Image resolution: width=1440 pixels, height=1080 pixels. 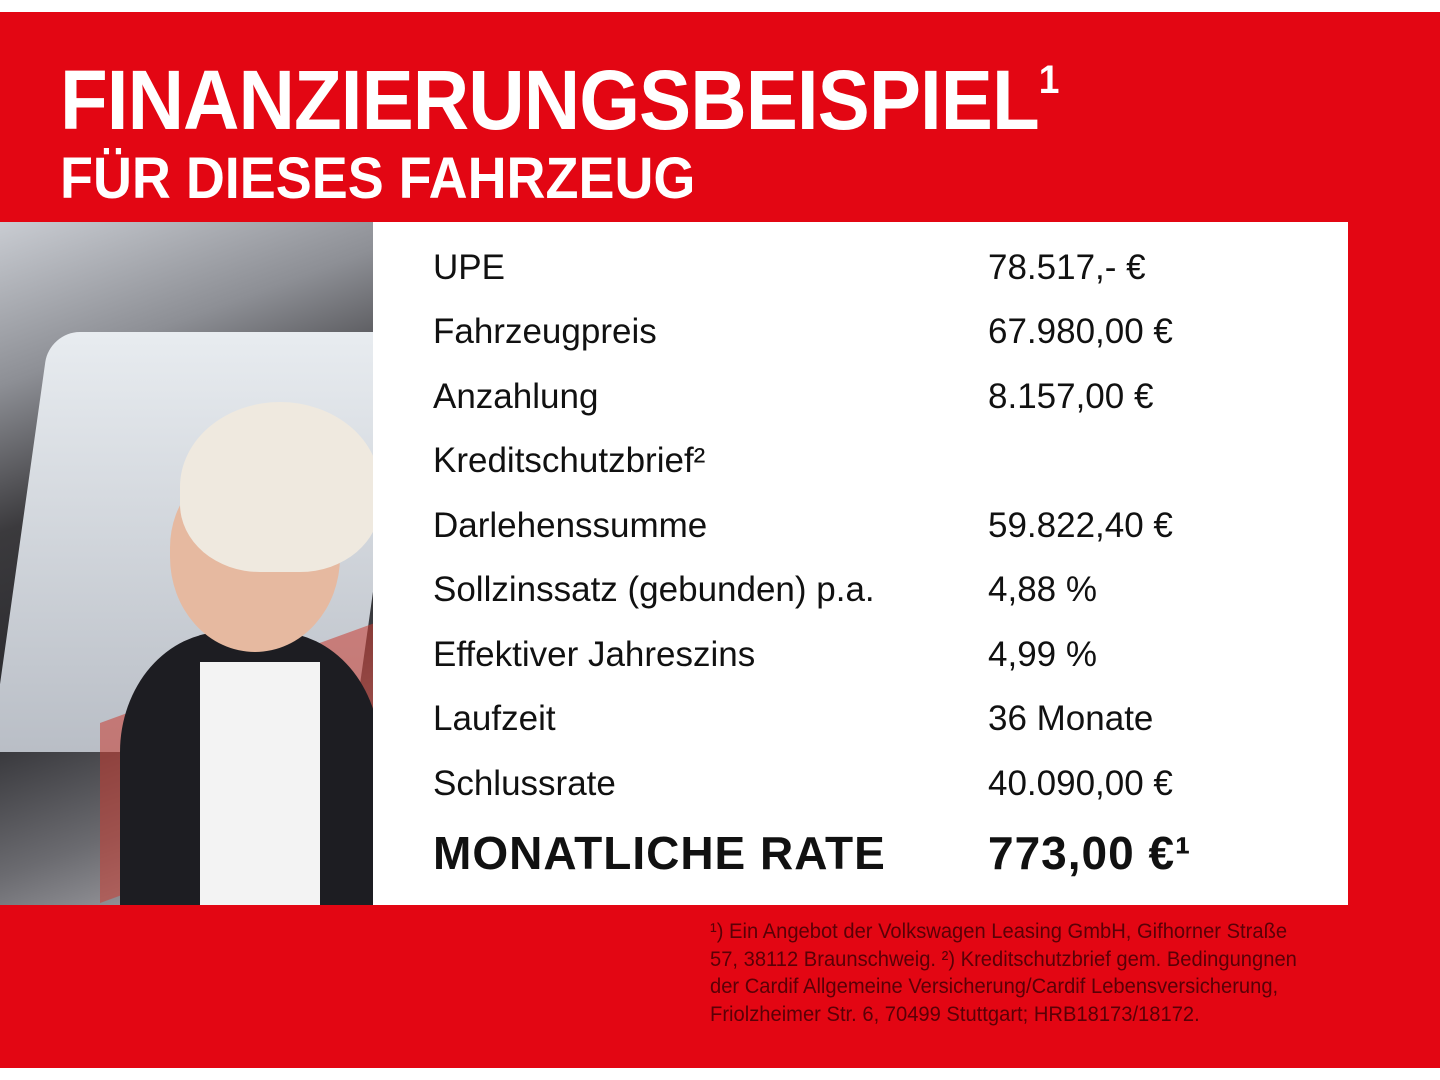 What do you see at coordinates (765, 655) in the screenshot?
I see `table-row: Effektiver Jahreszins 4,99 %` at bounding box center [765, 655].